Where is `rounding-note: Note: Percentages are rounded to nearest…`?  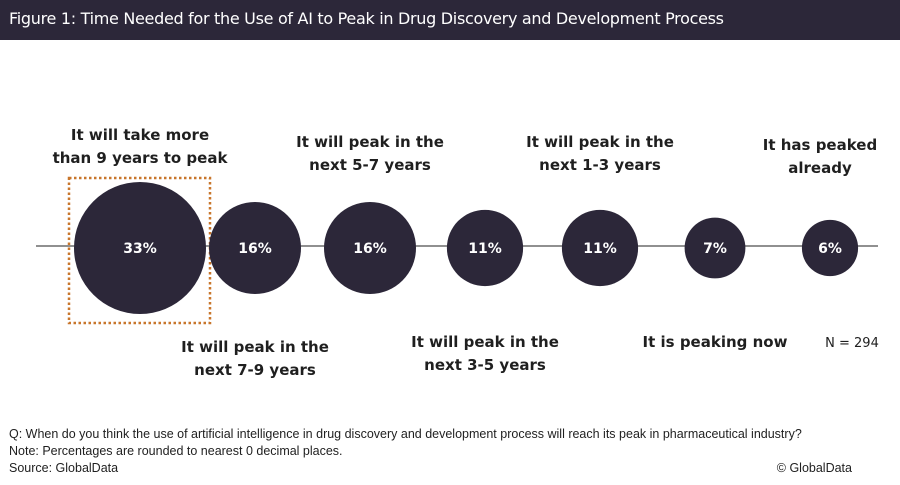 rounding-note: Note: Percentages are rounded to nearest… is located at coordinates (176, 451).